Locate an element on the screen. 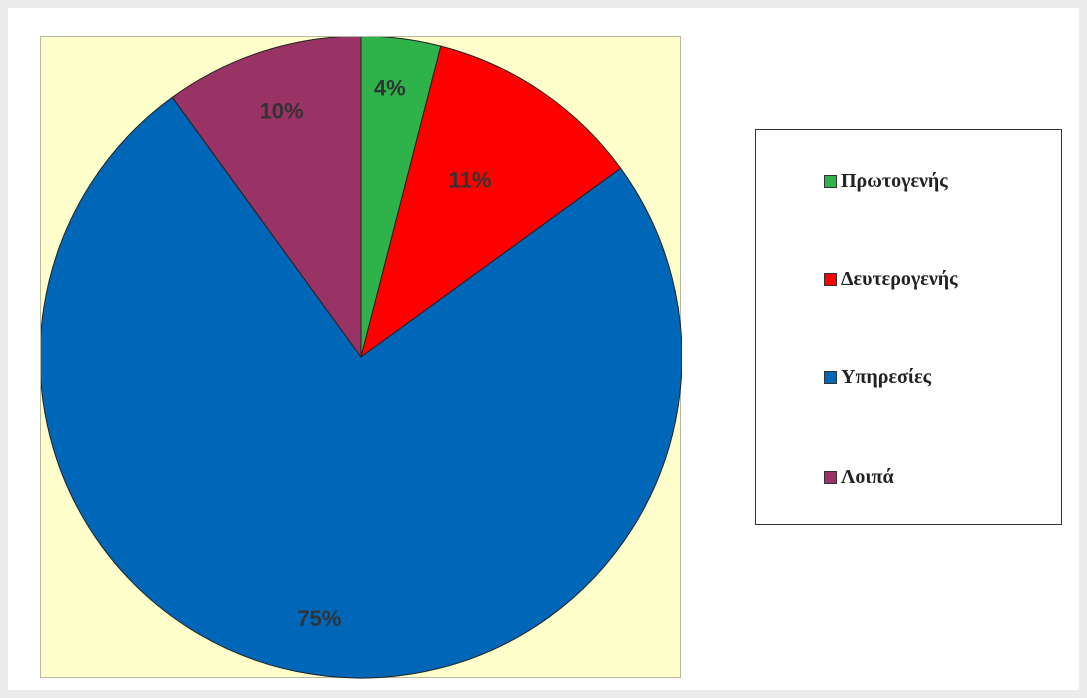 The width and height of the screenshot is (1087, 698). legend-label-secondary: Δευτερογενής is located at coordinates (899, 279).